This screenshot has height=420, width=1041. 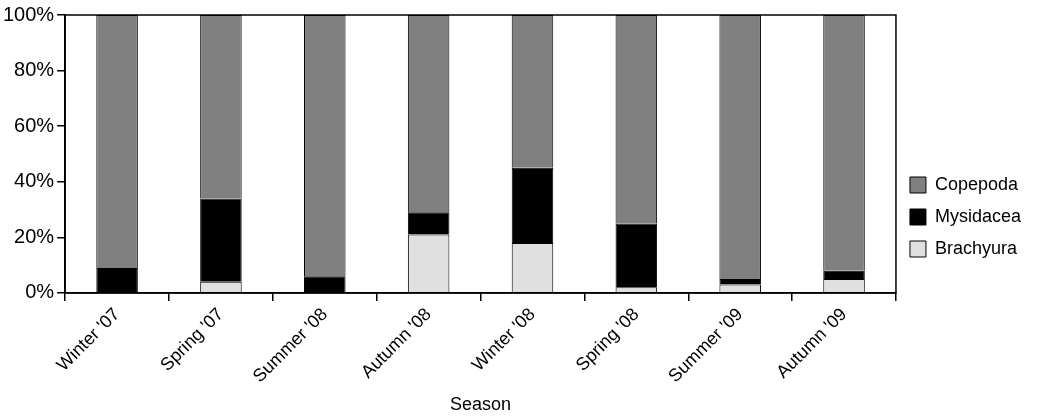 What do you see at coordinates (34, 180) in the screenshot?
I see `y-tick-label: 40%` at bounding box center [34, 180].